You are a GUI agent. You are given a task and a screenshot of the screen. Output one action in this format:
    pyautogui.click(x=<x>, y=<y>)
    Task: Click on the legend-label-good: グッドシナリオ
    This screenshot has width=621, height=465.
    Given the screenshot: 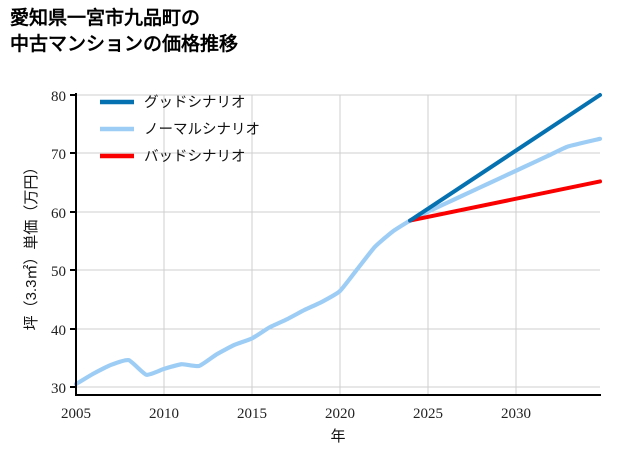 What is the action you would take?
    pyautogui.click(x=195, y=102)
    